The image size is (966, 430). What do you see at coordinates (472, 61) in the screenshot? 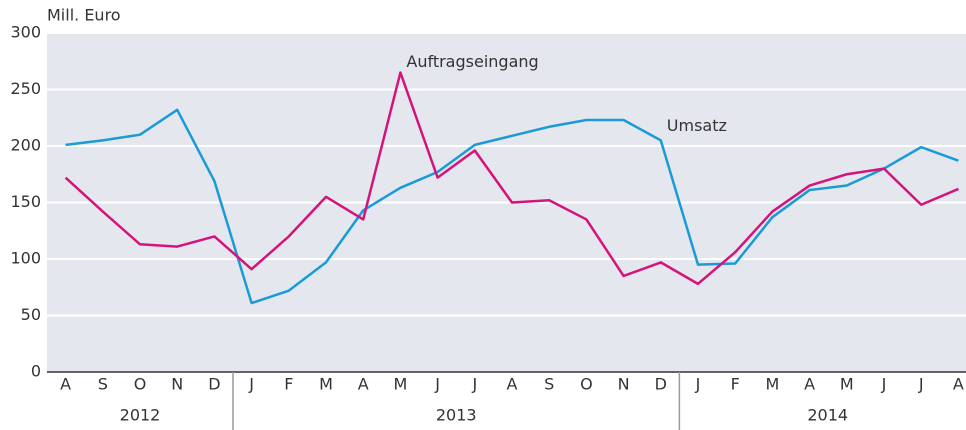
I see `series-label: Auftragseingang` at bounding box center [472, 61].